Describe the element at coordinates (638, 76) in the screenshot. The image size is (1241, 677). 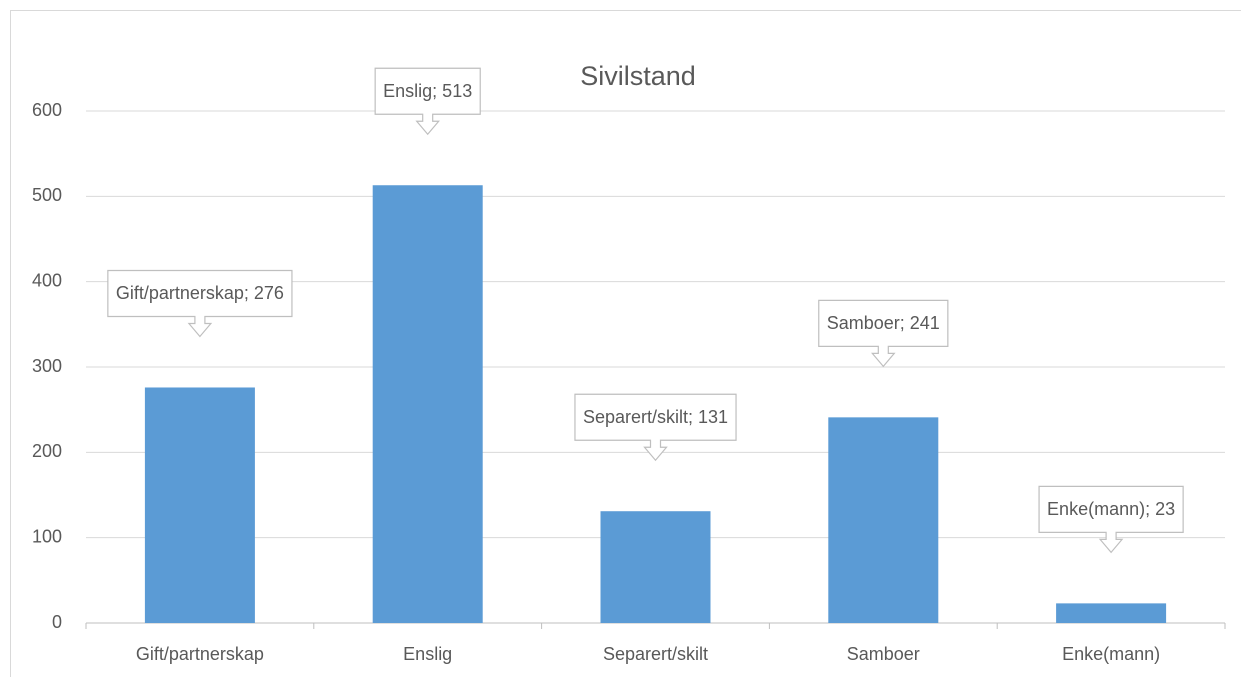
I see `chart-title: Sivilstand` at that location.